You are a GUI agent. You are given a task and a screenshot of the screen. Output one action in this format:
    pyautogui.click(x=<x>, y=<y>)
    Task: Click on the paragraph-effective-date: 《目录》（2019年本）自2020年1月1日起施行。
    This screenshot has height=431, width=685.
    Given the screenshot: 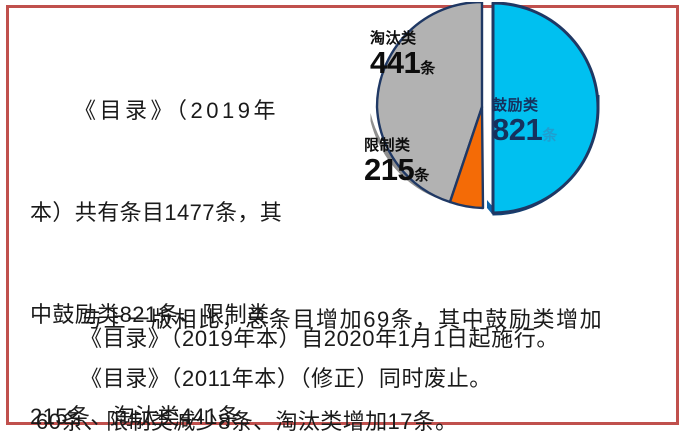 What is the action you would take?
    pyautogui.click(x=319, y=338)
    